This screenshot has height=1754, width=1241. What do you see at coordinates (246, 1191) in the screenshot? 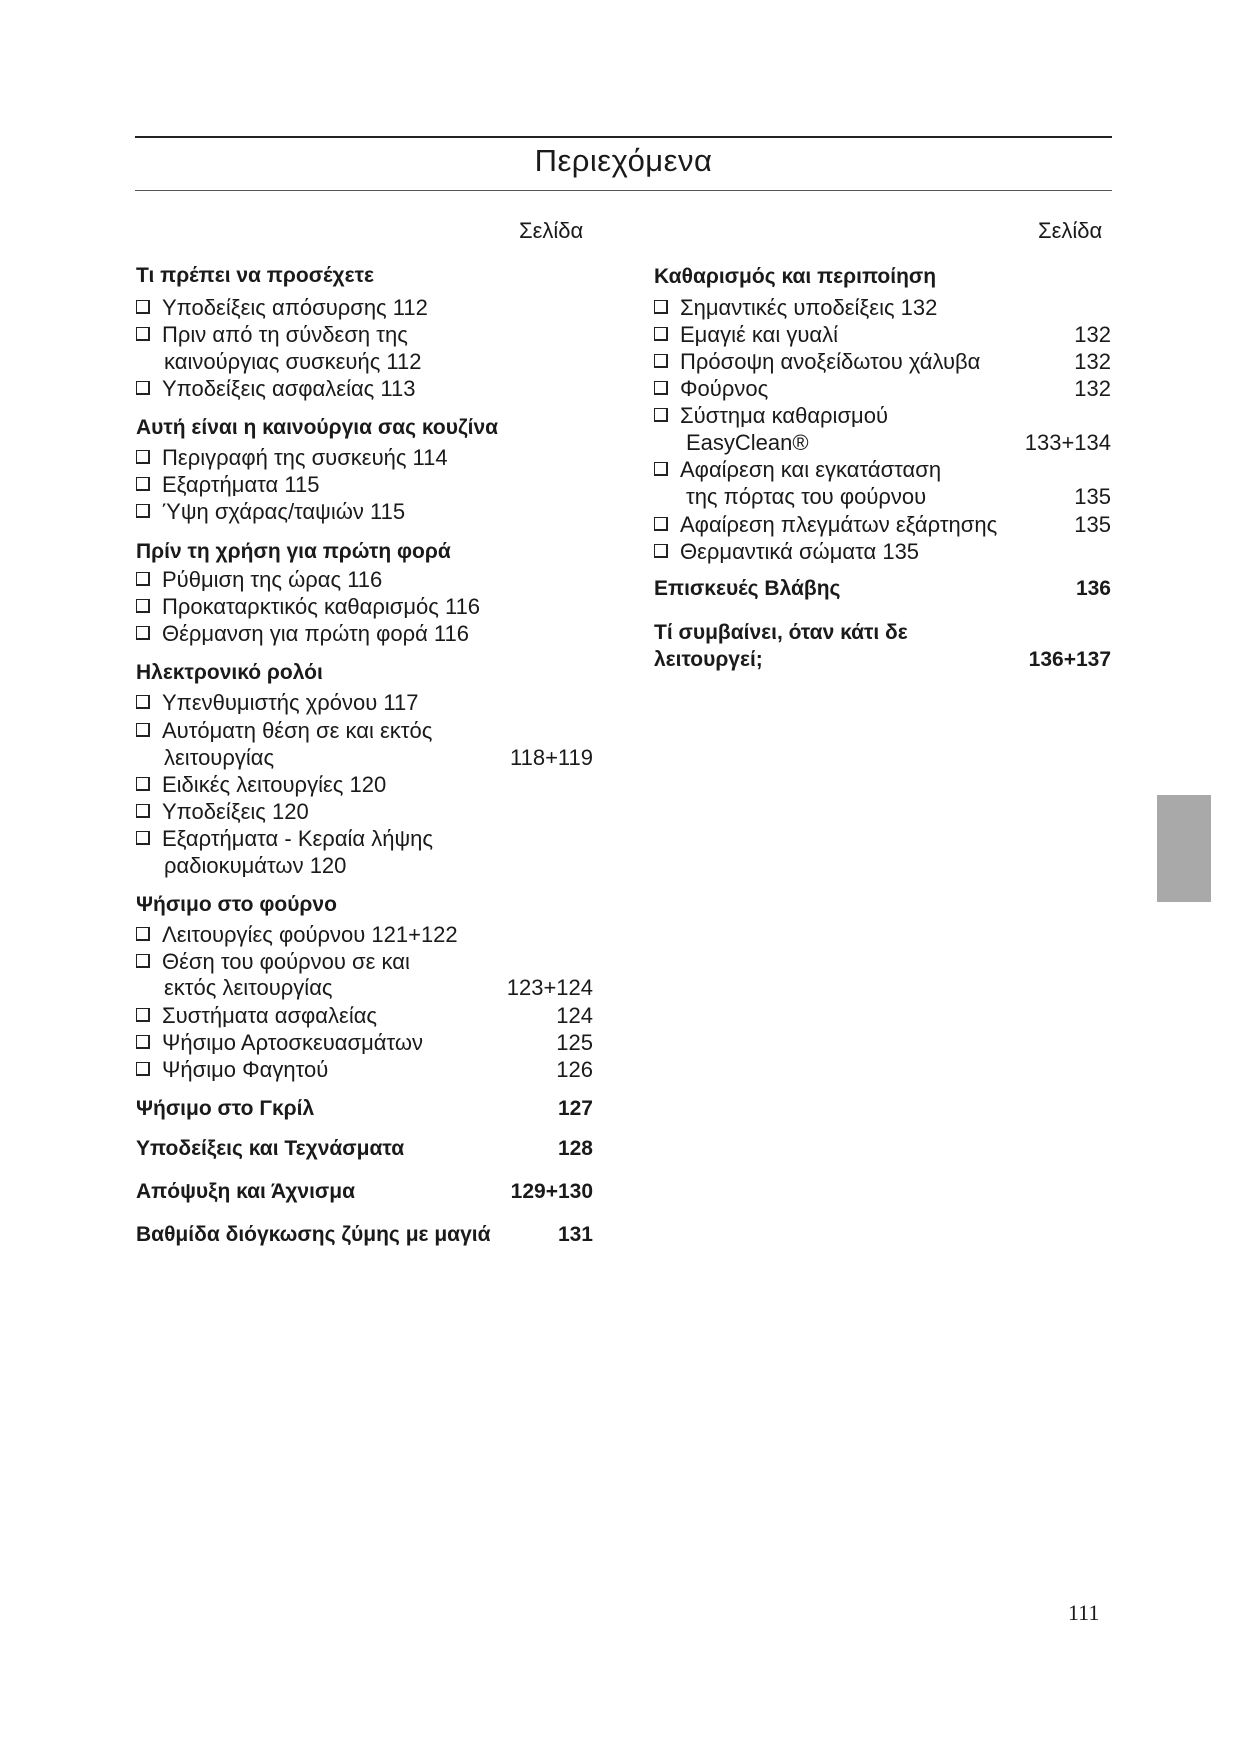
I see `toc-entry-title: Απόψυξη και Άχνισμα` at bounding box center [246, 1191].